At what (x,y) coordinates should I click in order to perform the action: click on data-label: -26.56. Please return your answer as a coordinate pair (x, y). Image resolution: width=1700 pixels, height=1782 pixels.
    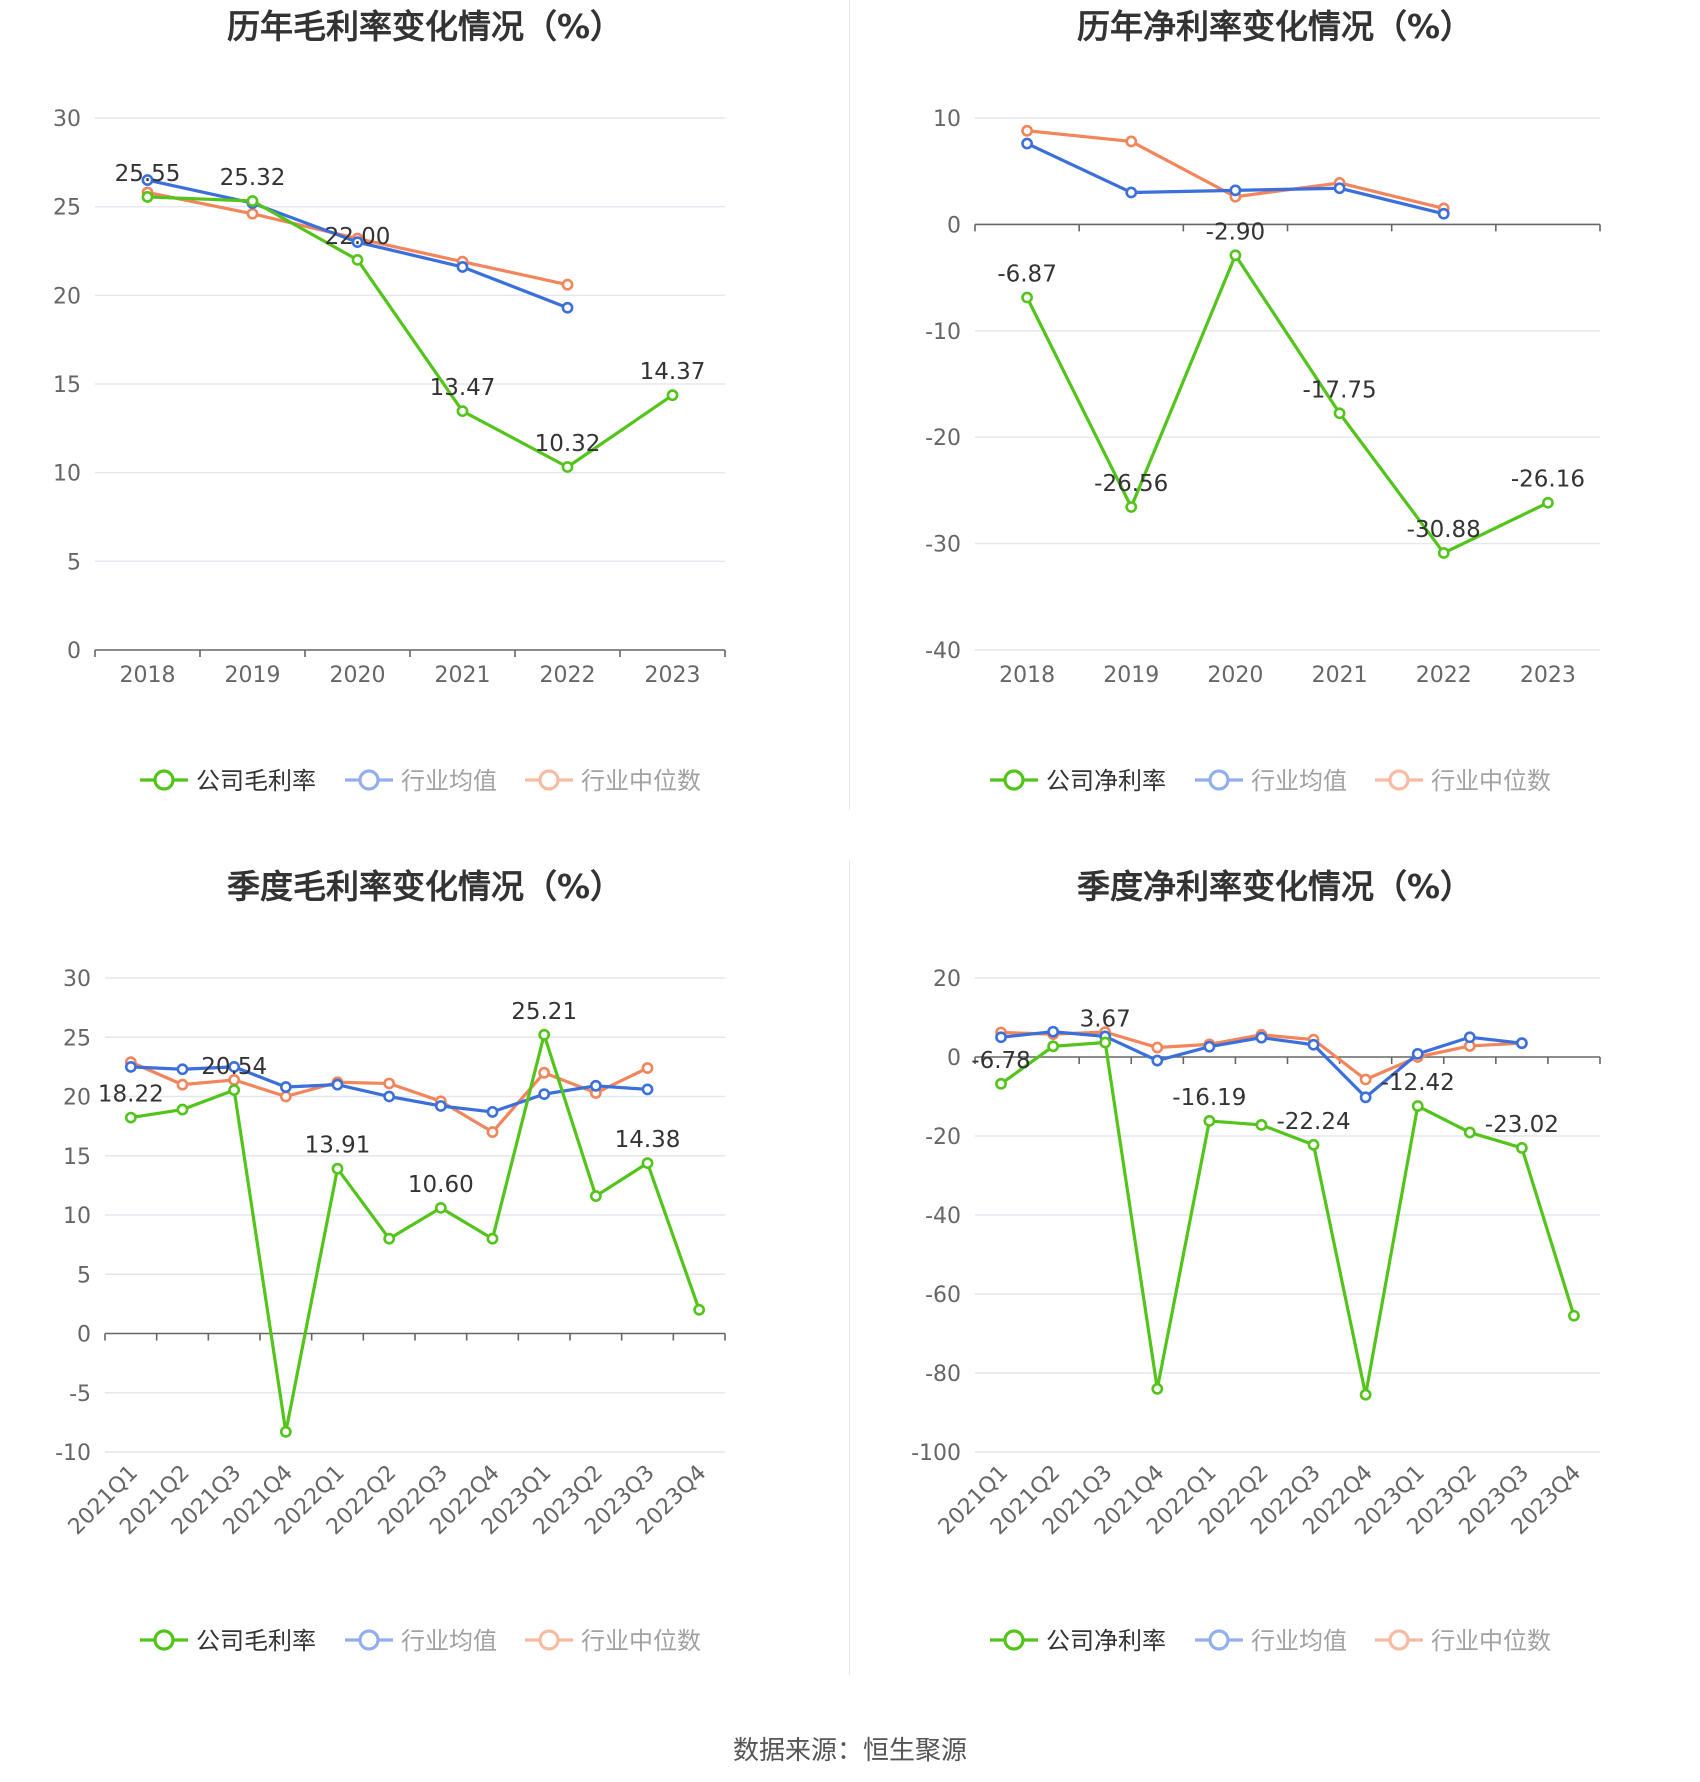
    Looking at the image, I should click on (1131, 484).